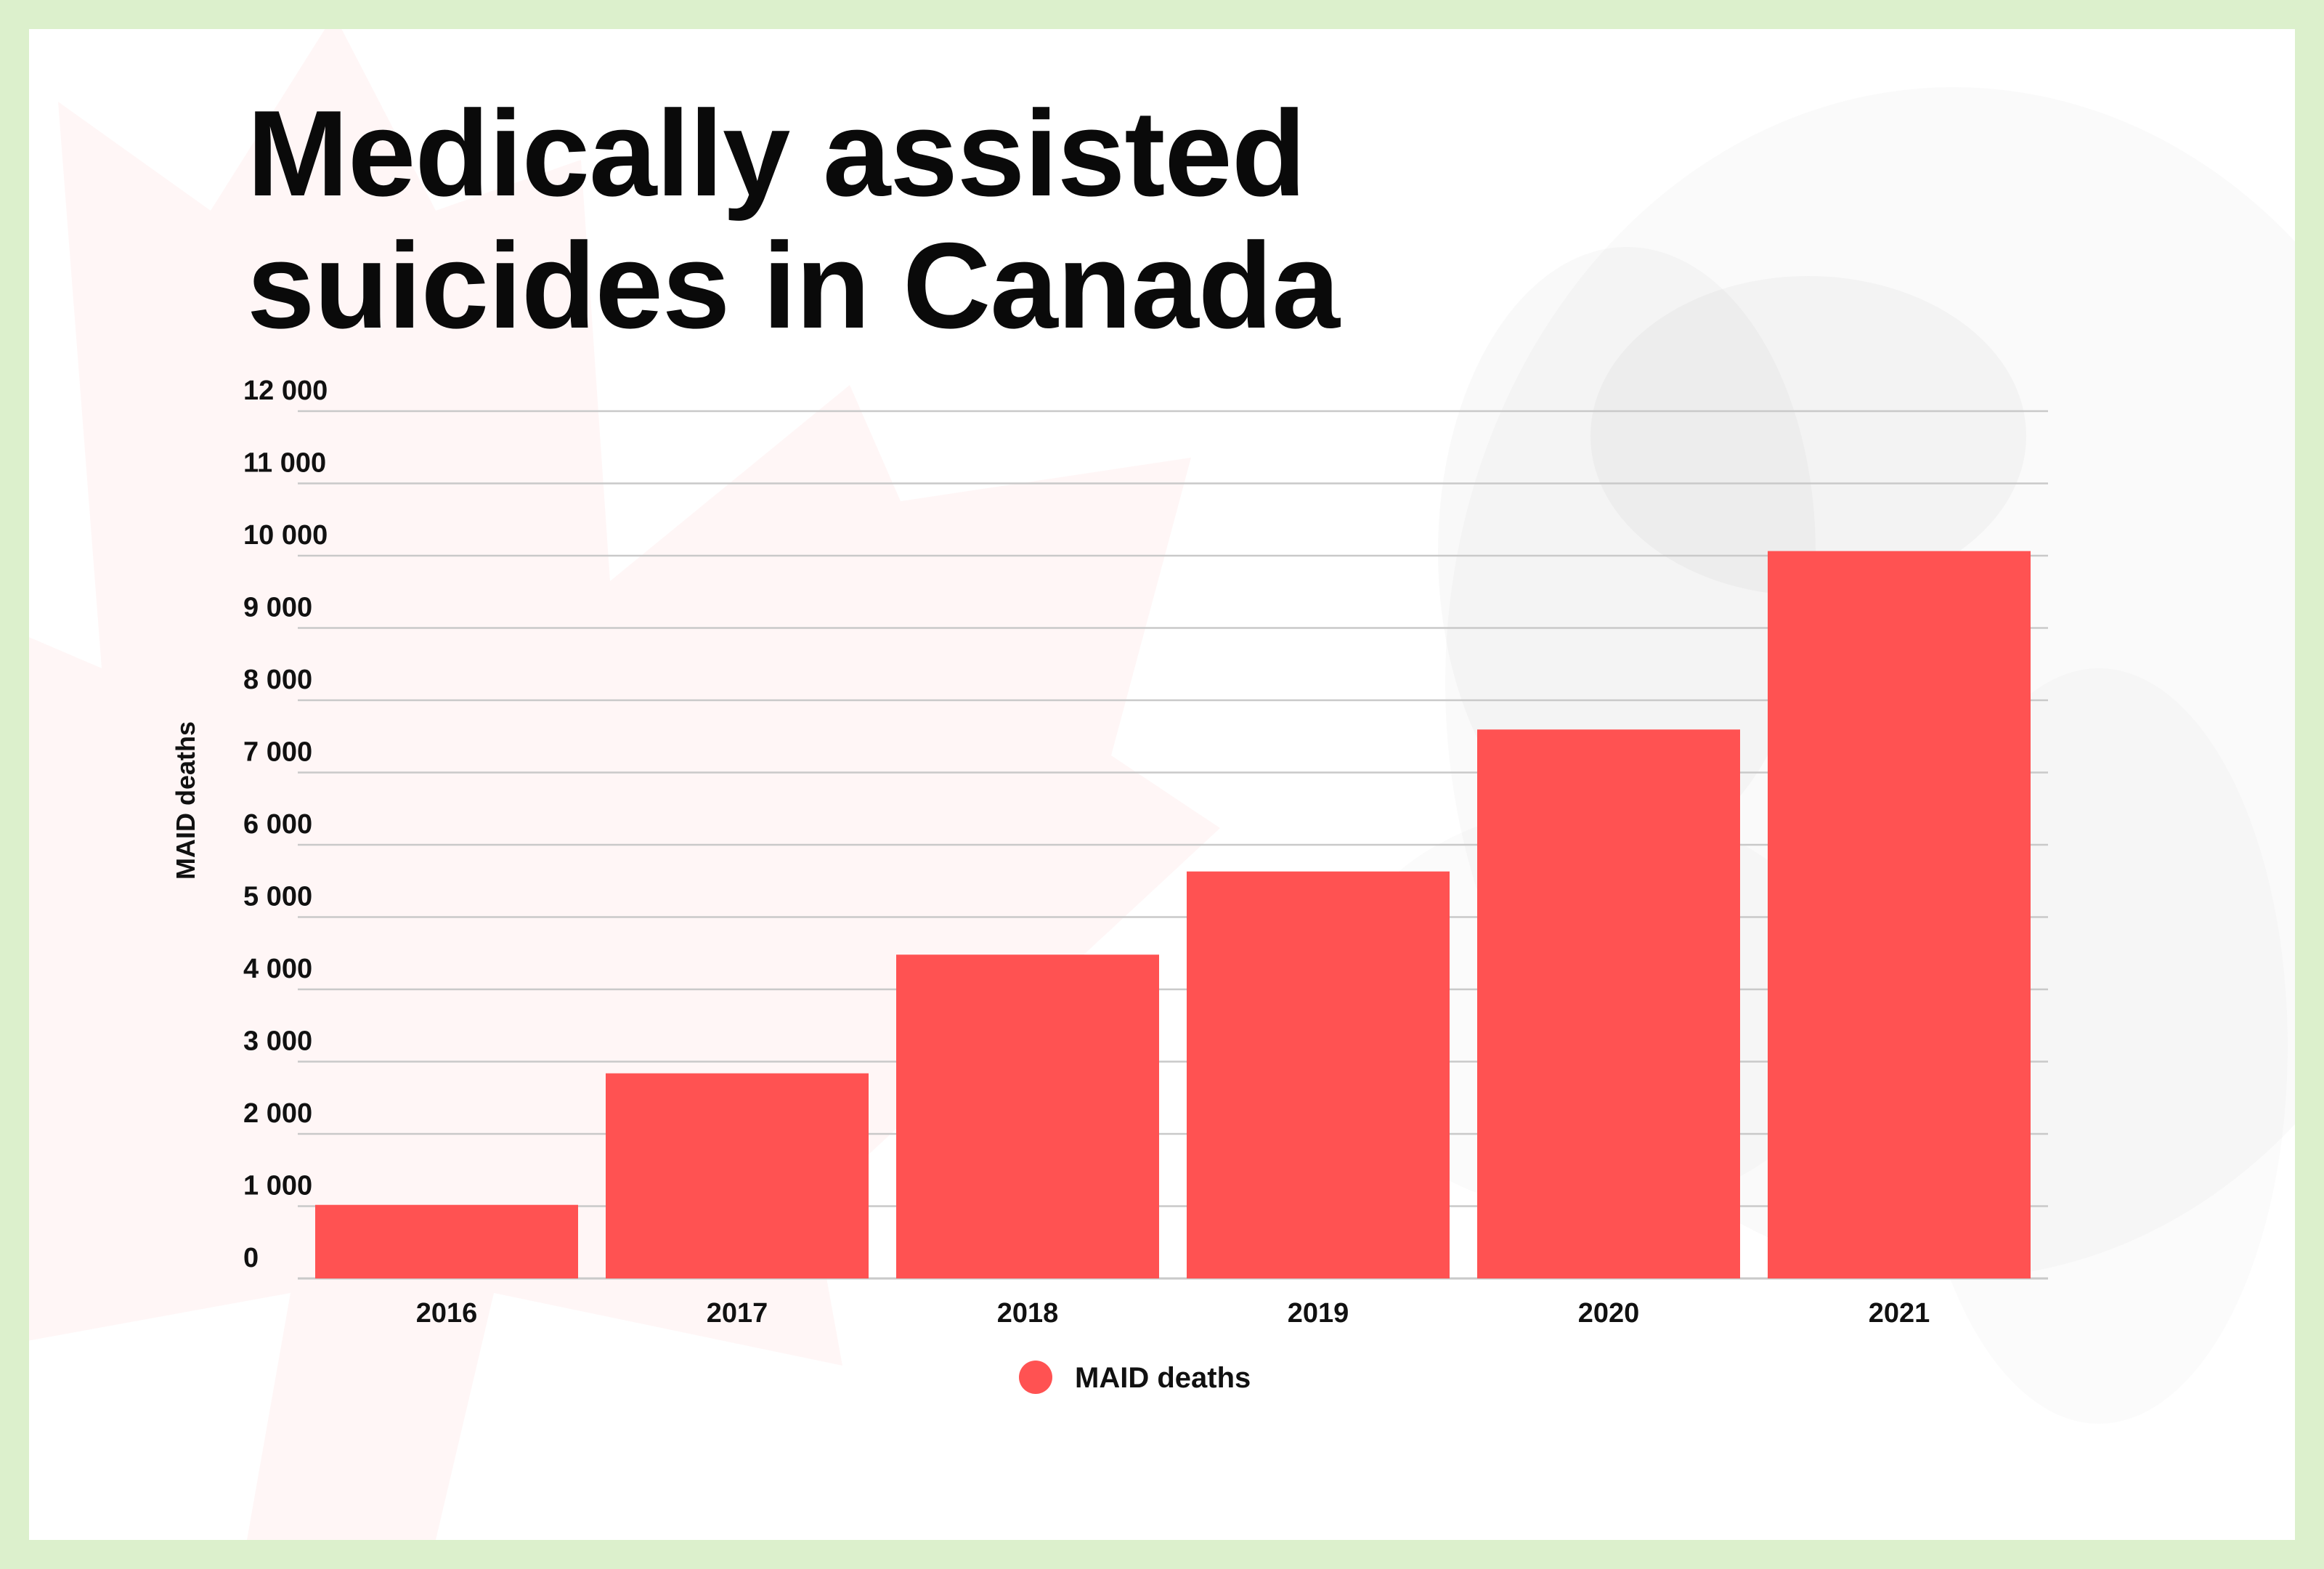  I want to click on x-tick-label: 2020, so click(1609, 1313).